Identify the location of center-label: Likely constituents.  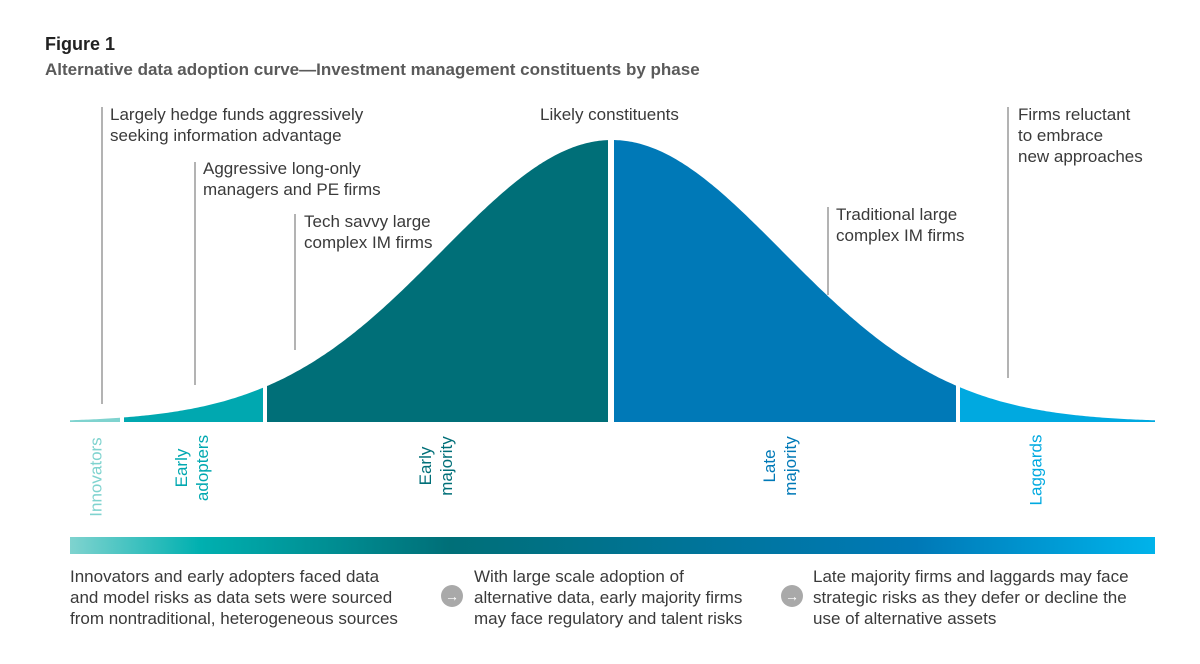
(609, 114).